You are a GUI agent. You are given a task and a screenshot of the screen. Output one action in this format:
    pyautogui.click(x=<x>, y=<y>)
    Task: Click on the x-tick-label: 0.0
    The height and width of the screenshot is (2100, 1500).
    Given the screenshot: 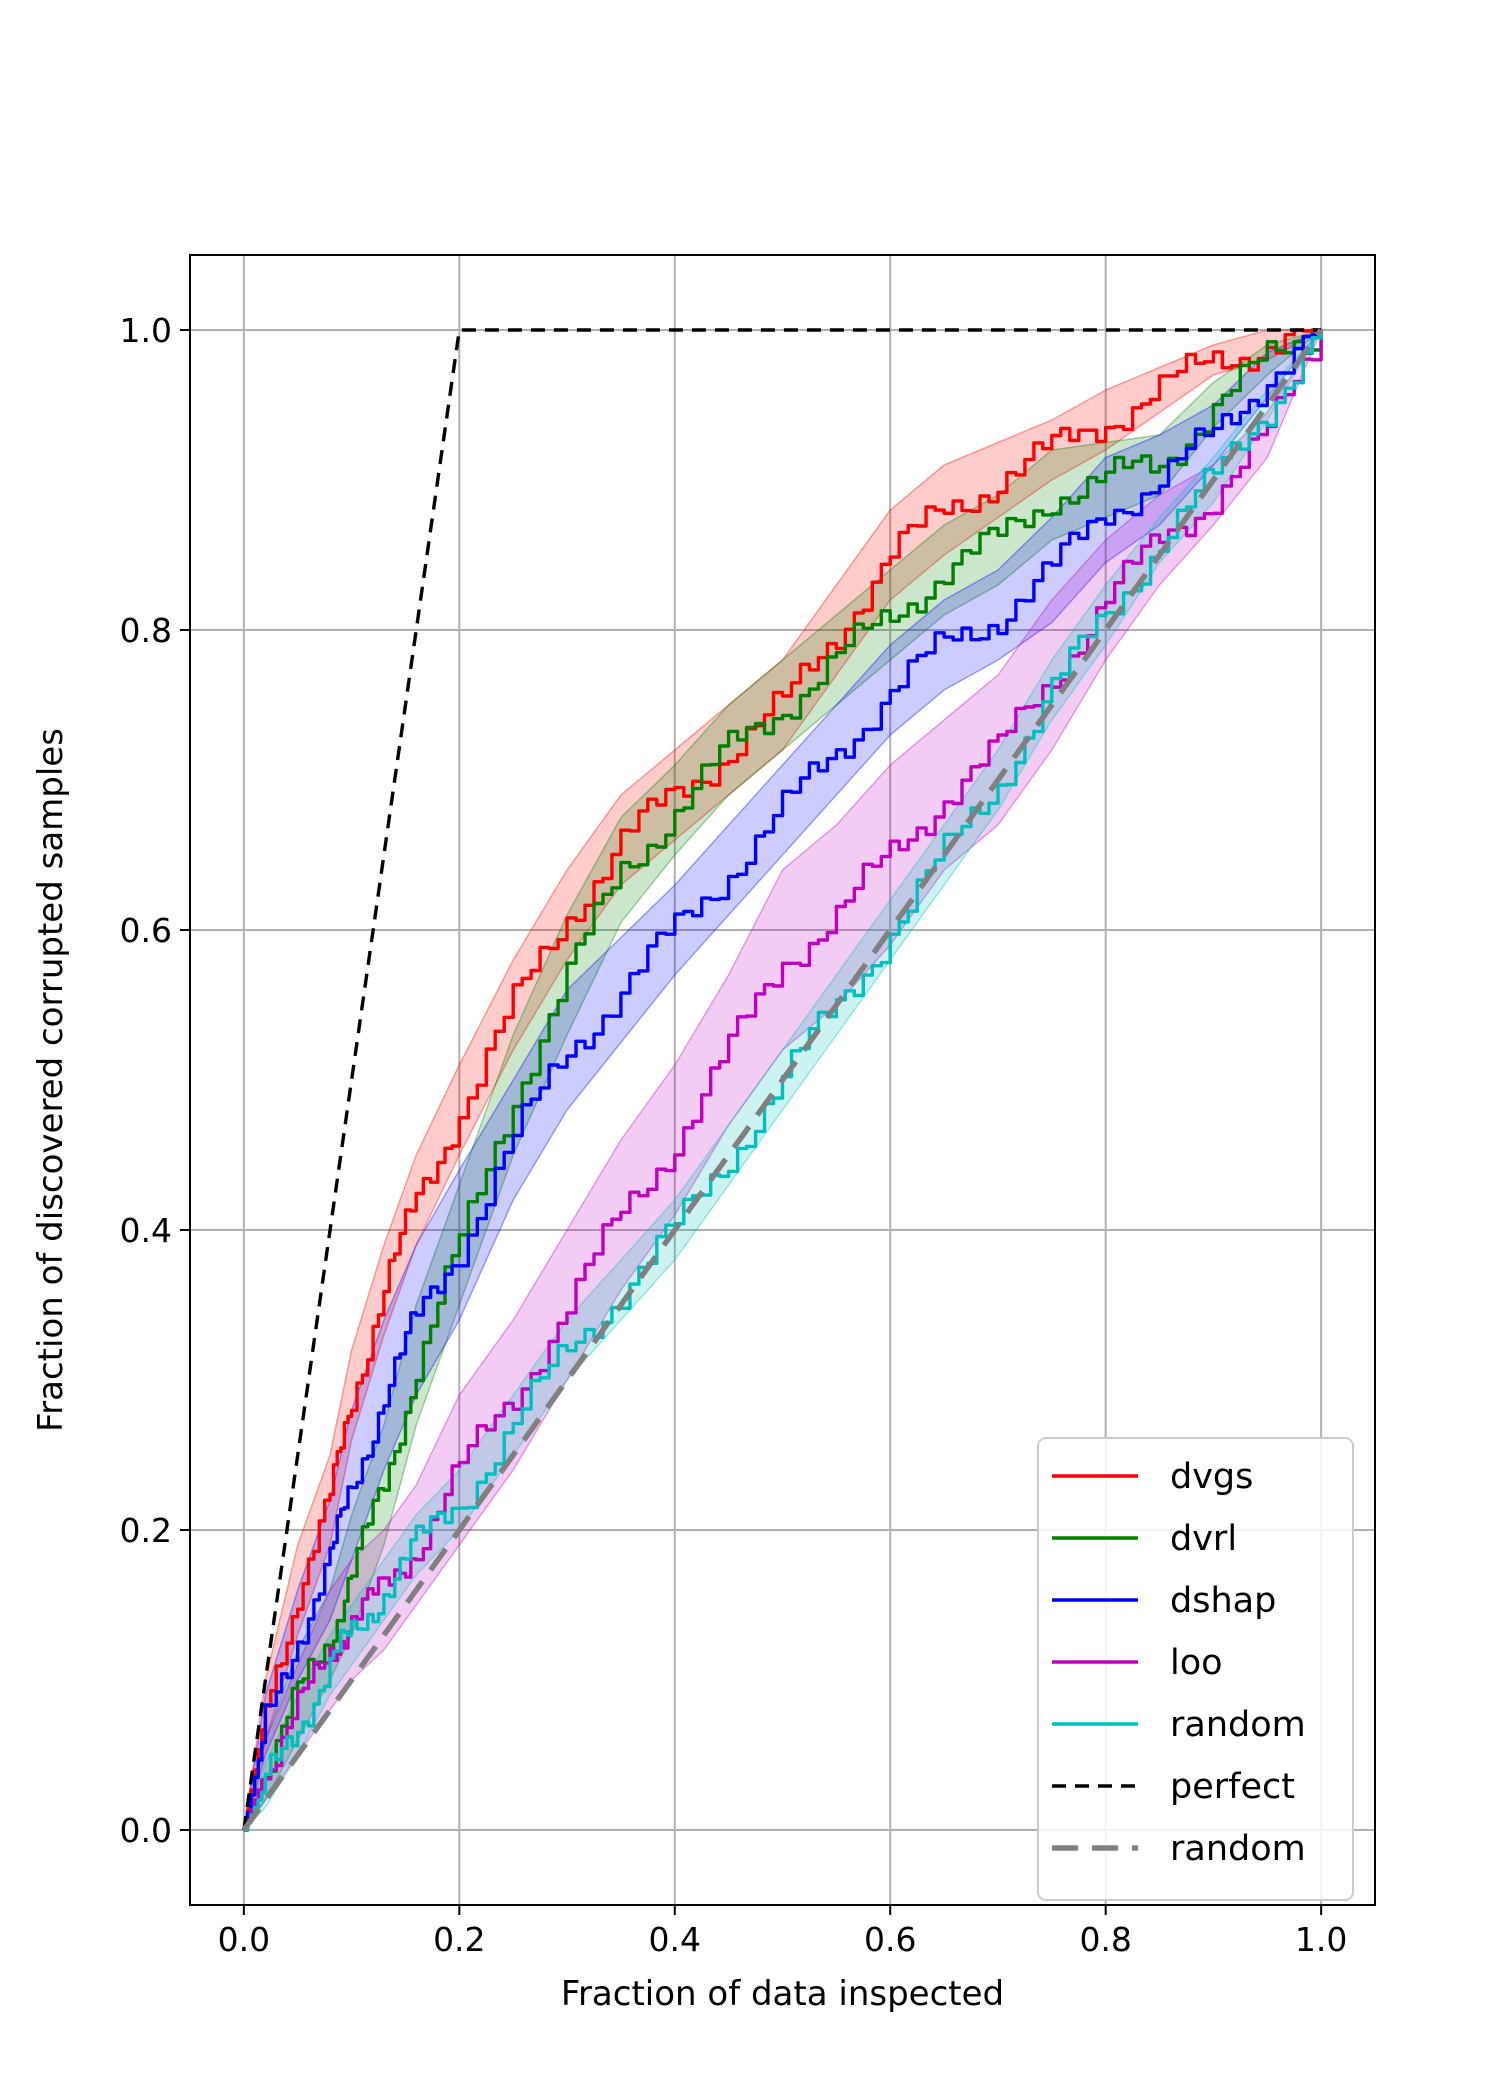 What is the action you would take?
    pyautogui.click(x=244, y=1939)
    